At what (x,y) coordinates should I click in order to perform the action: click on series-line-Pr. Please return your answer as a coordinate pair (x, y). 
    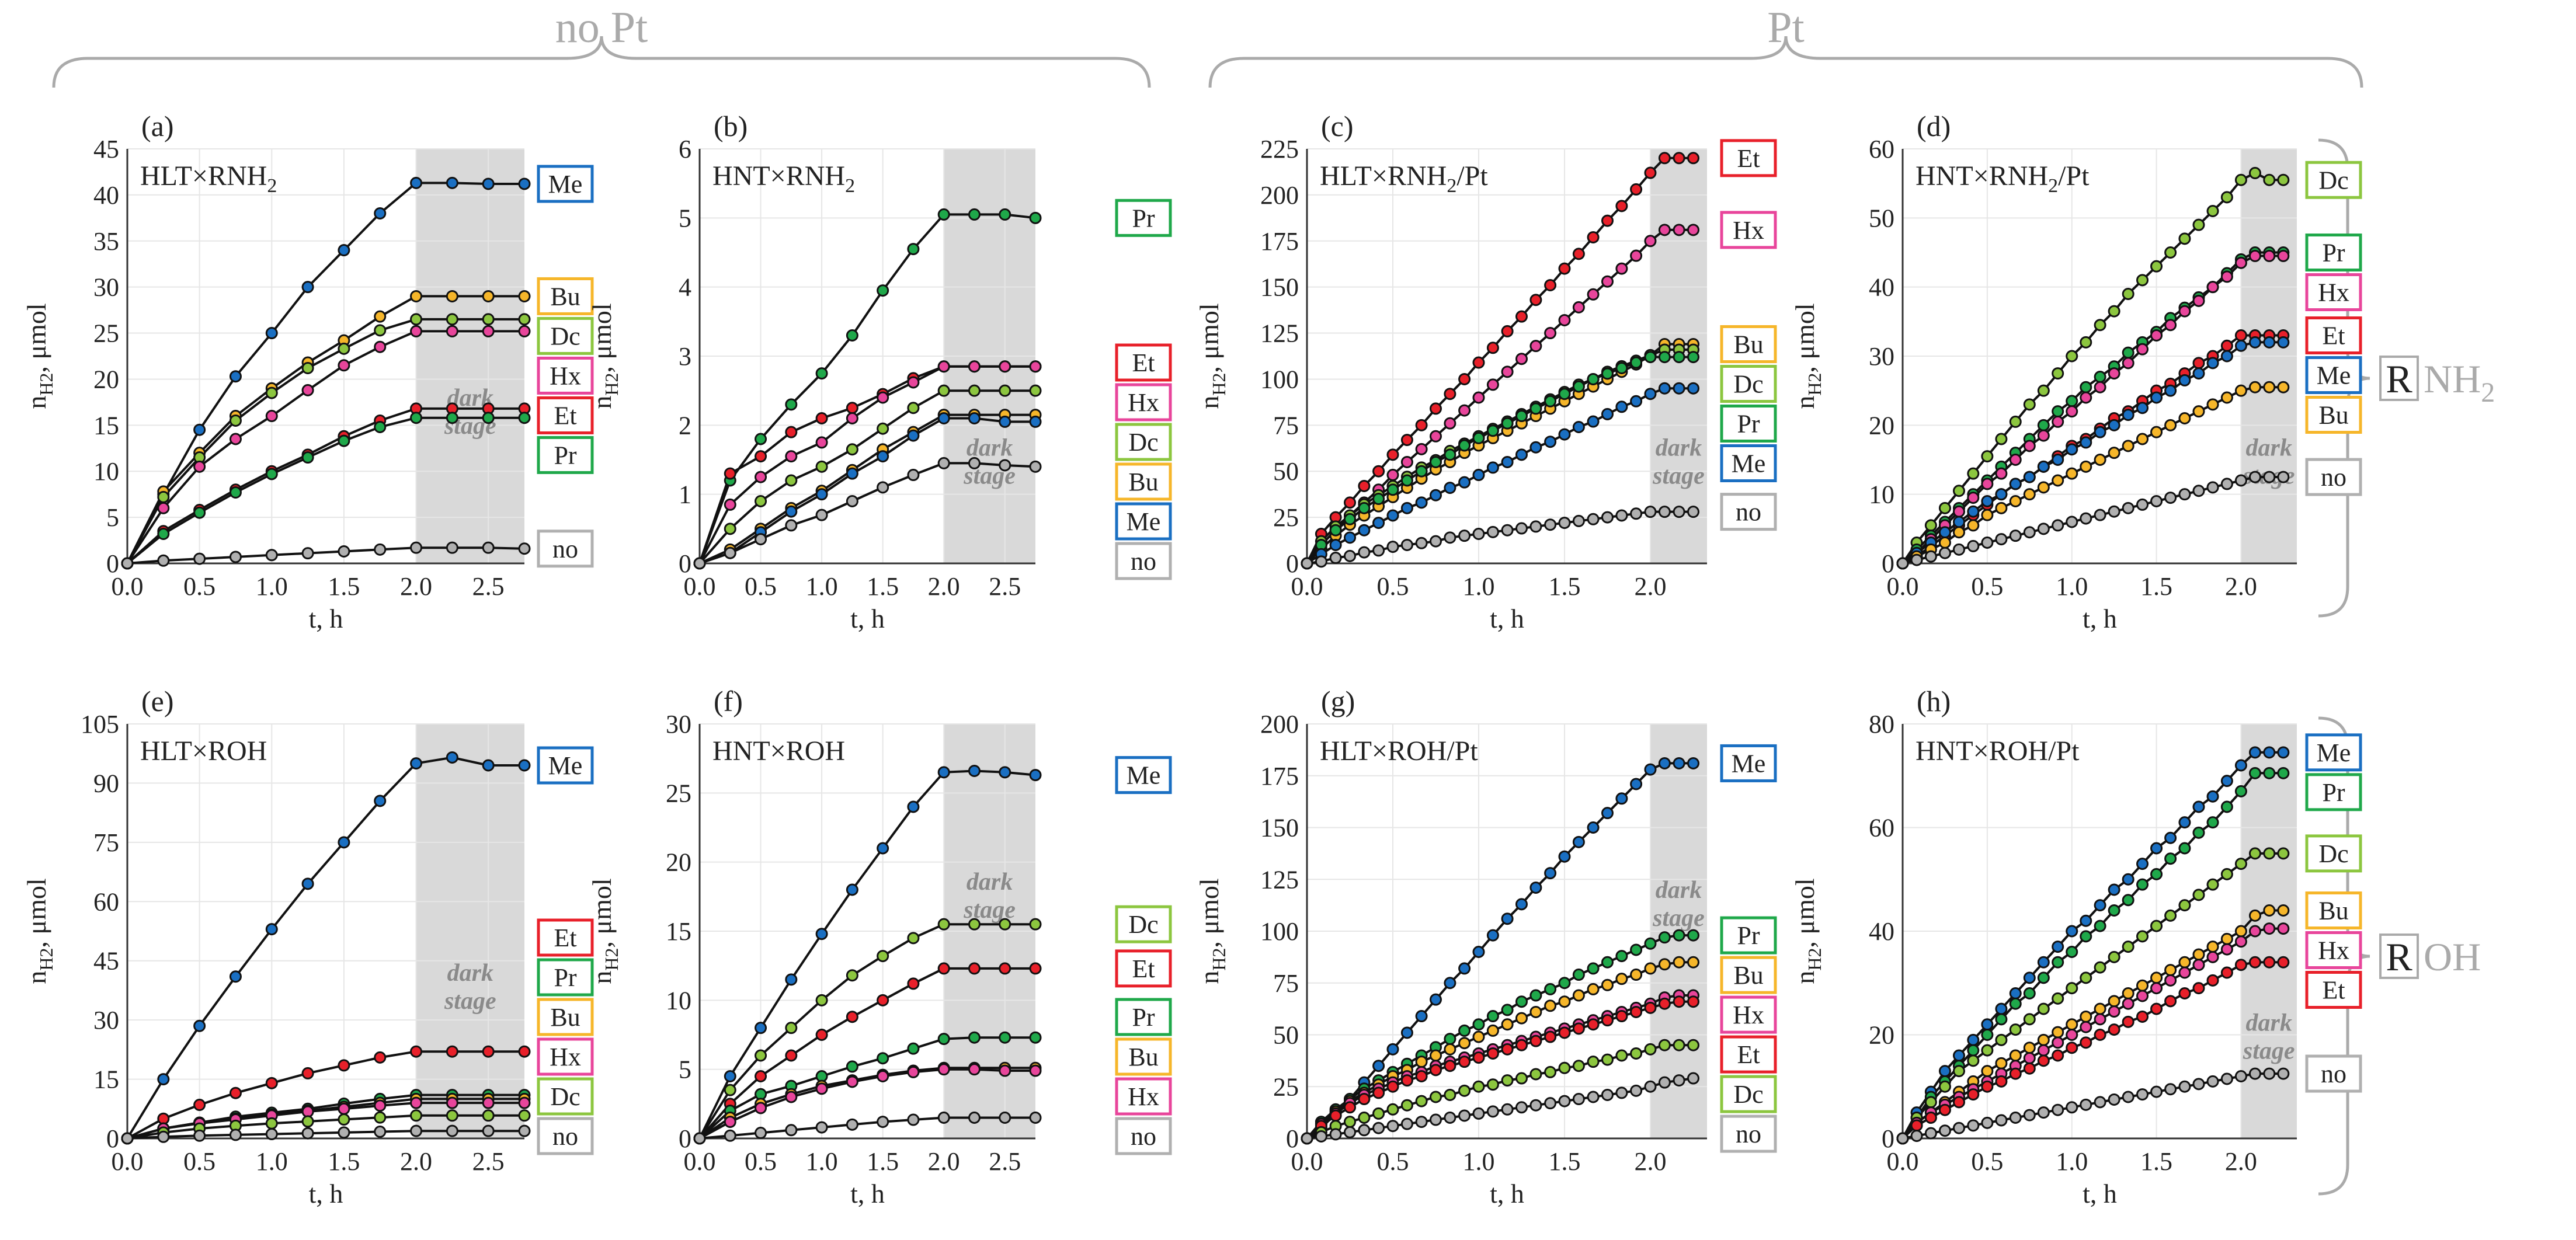
    Looking at the image, I should click on (2092, 956).